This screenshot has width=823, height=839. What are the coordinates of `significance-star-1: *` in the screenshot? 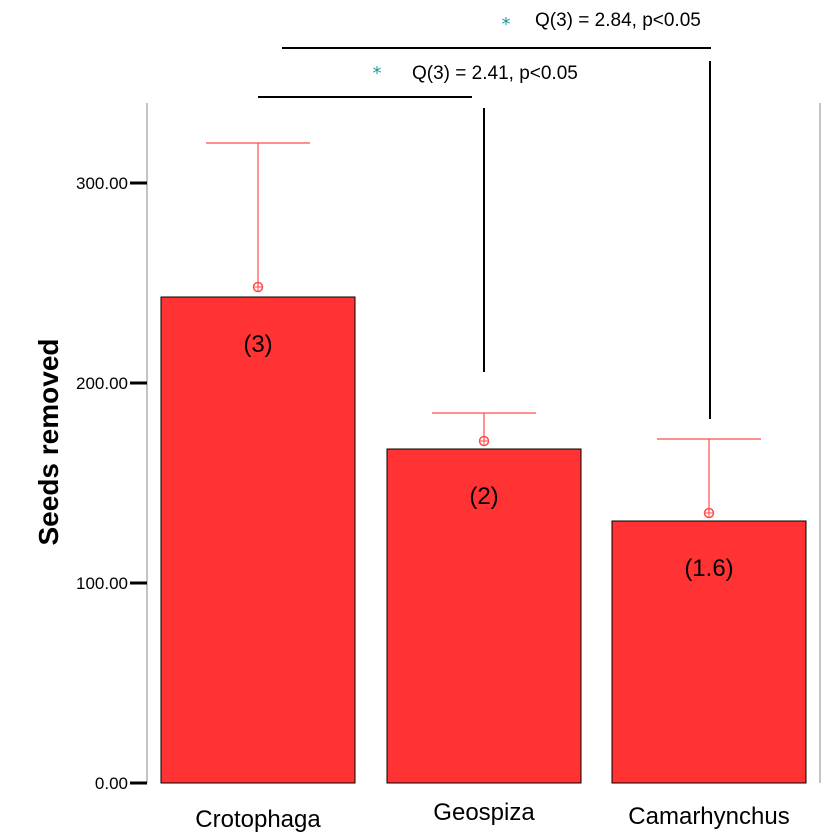 It's located at (377, 73).